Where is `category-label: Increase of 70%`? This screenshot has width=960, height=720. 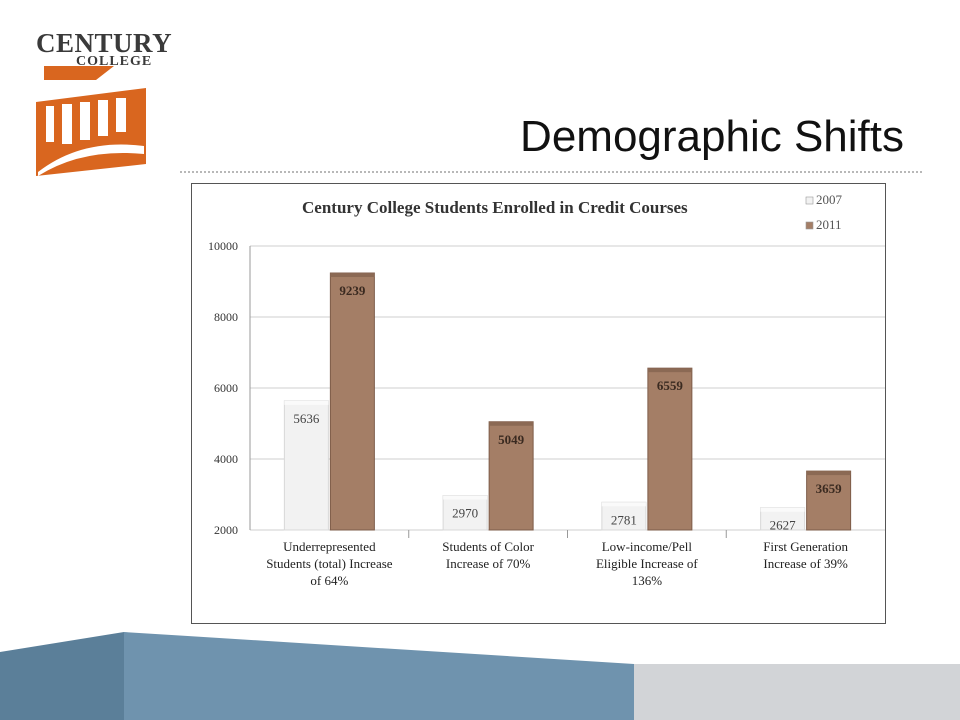
category-label: Increase of 70% is located at coordinates (488, 563).